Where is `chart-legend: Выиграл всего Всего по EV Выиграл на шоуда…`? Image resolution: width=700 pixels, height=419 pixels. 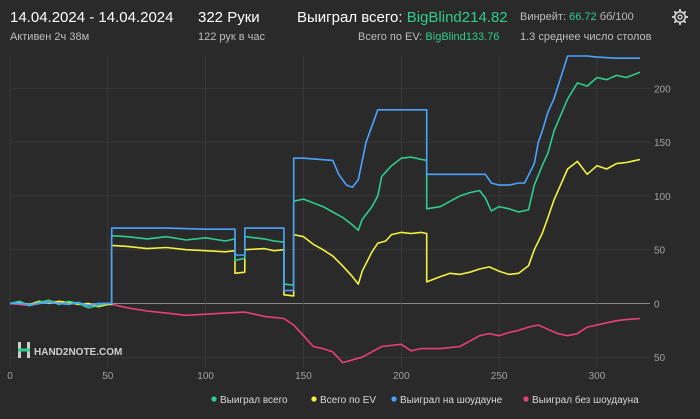
chart-legend: Выиграл всего Всего по EV Выиграл на шоуда… is located at coordinates (425, 400).